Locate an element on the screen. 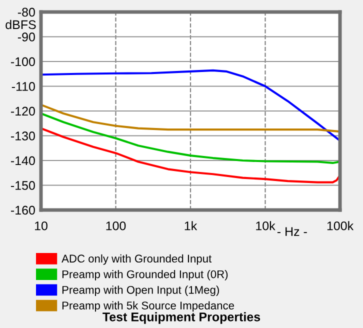 Image resolution: width=363 pixels, height=328 pixels. legend-label: Preamp with Open Input (1Meg) is located at coordinates (140, 291).